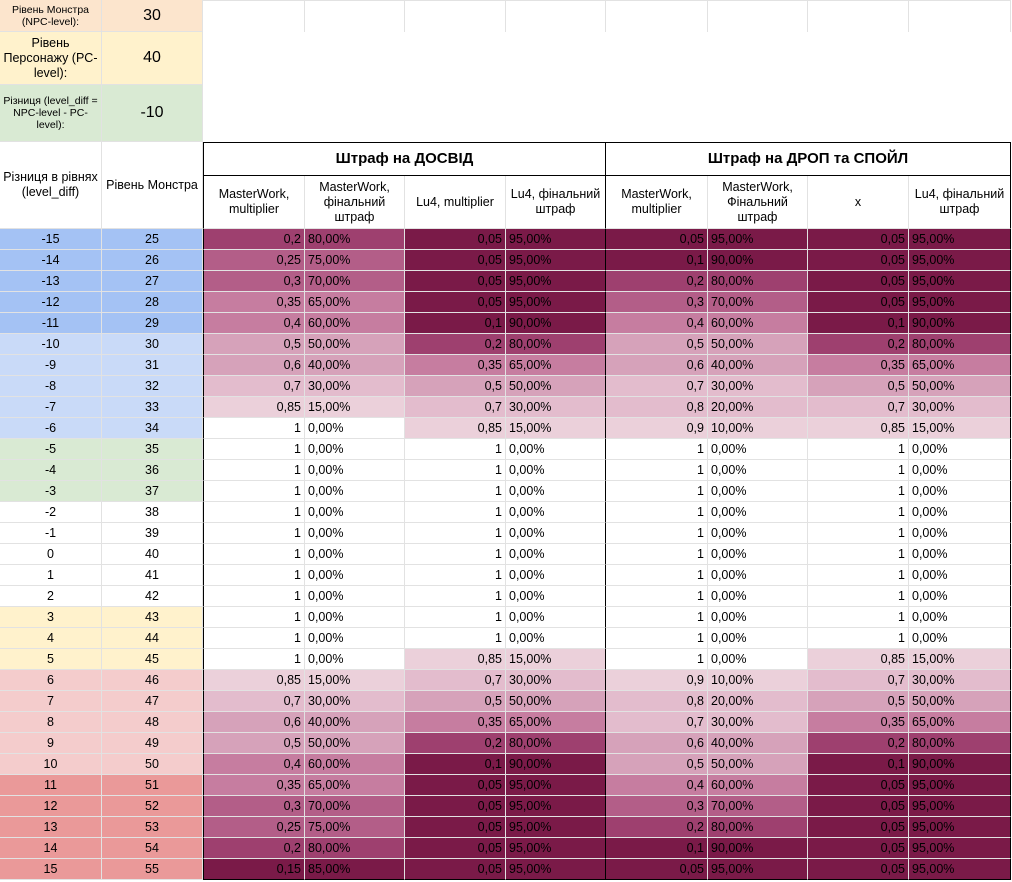 The height and width of the screenshot is (882, 1012). I want to click on cell-exp-mw-multiplier: 0,2, so click(254, 848).